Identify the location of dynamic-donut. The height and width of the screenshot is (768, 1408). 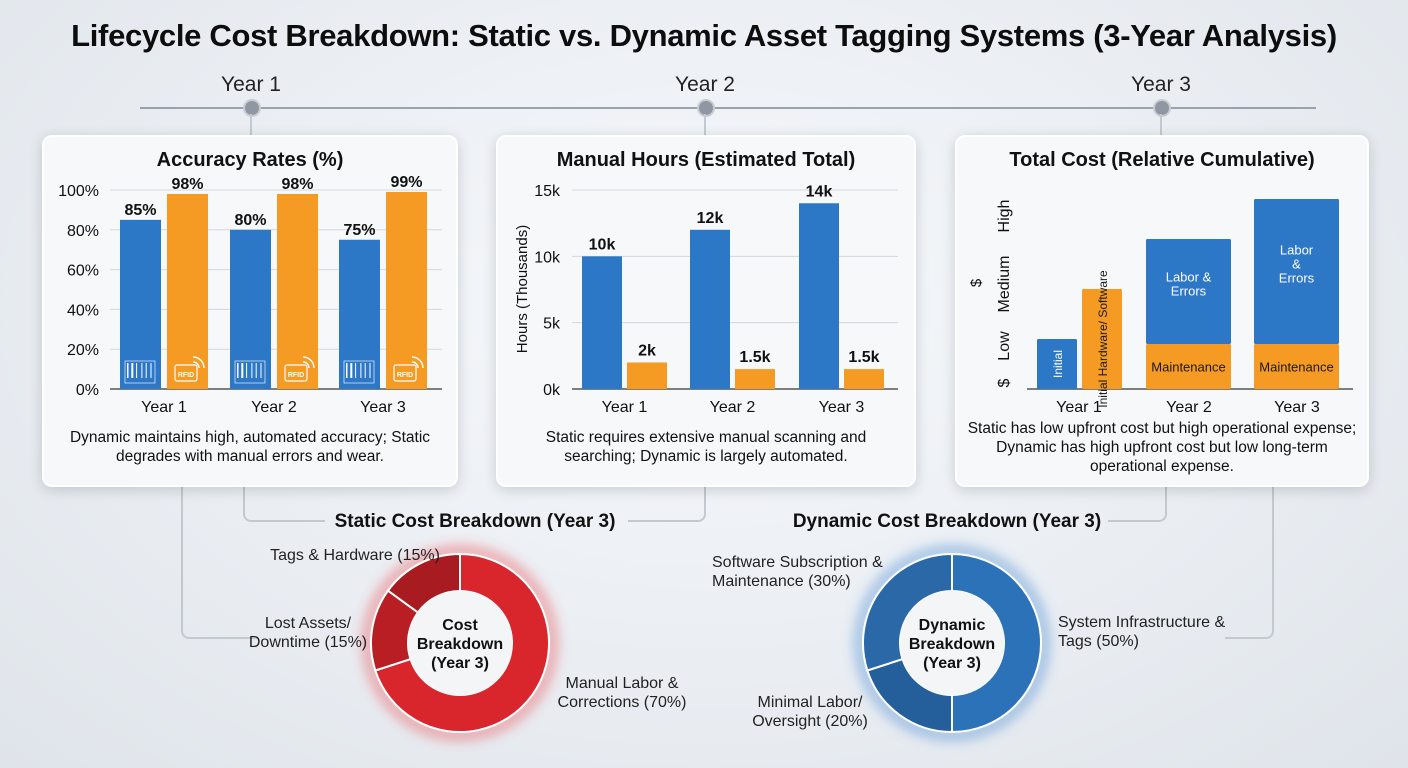
(952, 643).